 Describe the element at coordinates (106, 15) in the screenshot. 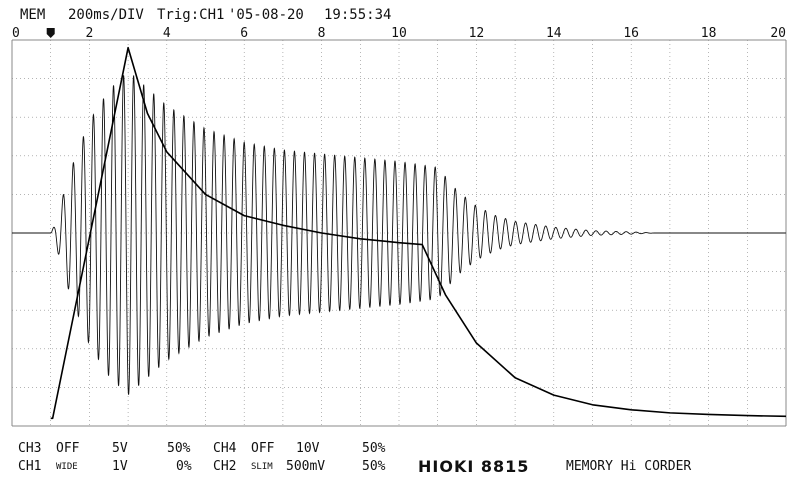

I see `timebase-label: 200ms/DIV` at that location.